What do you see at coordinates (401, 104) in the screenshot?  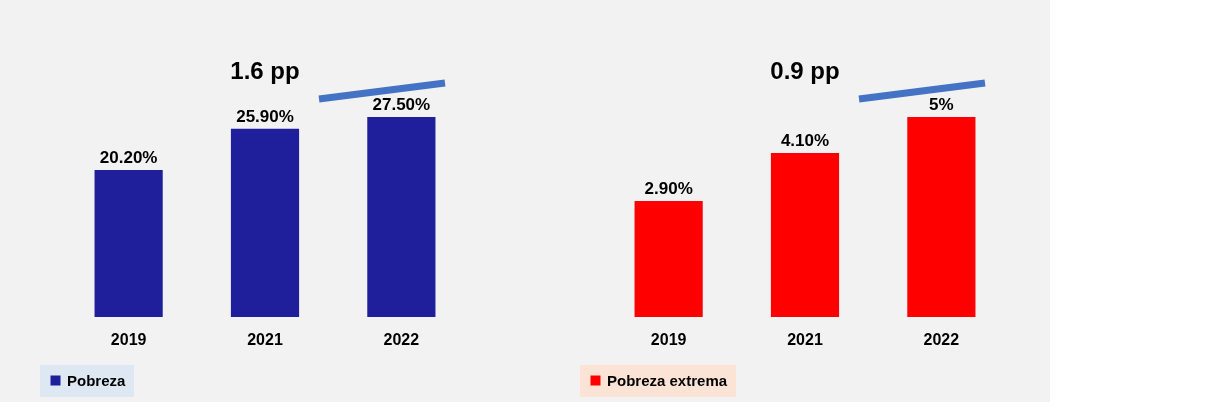 I see `data-label: 27.50%` at bounding box center [401, 104].